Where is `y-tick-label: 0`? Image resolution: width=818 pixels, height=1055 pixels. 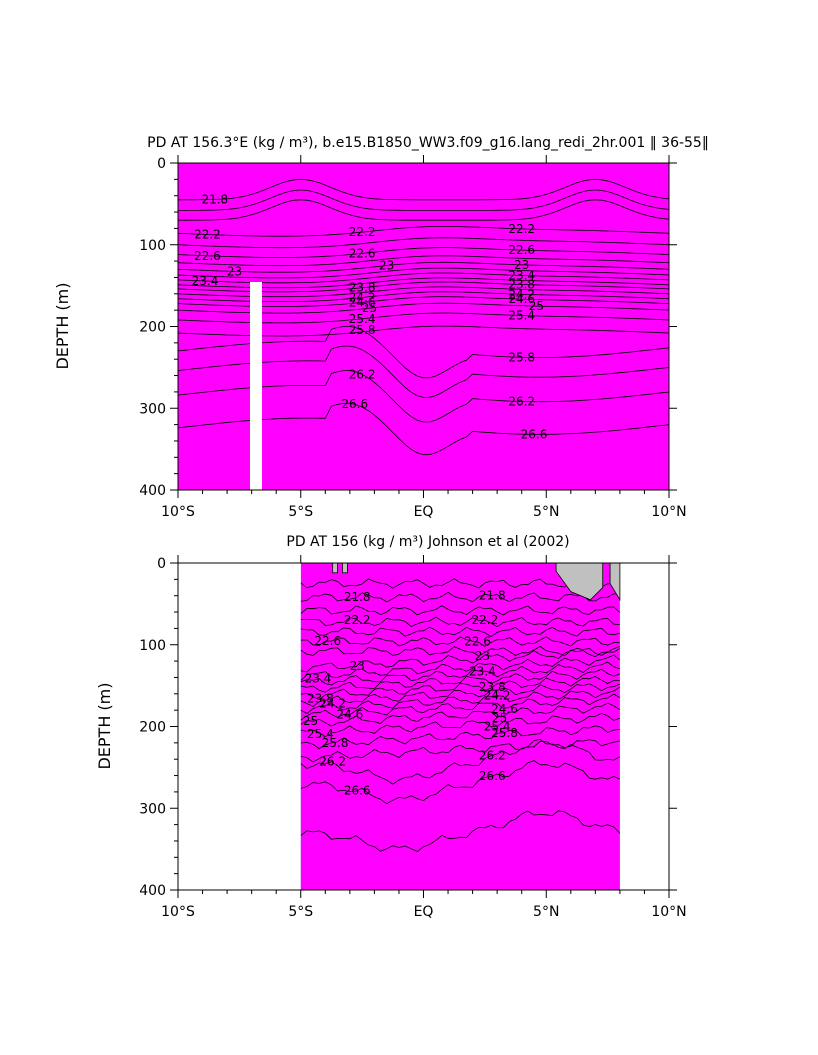 y-tick-label: 0 is located at coordinates (161, 564).